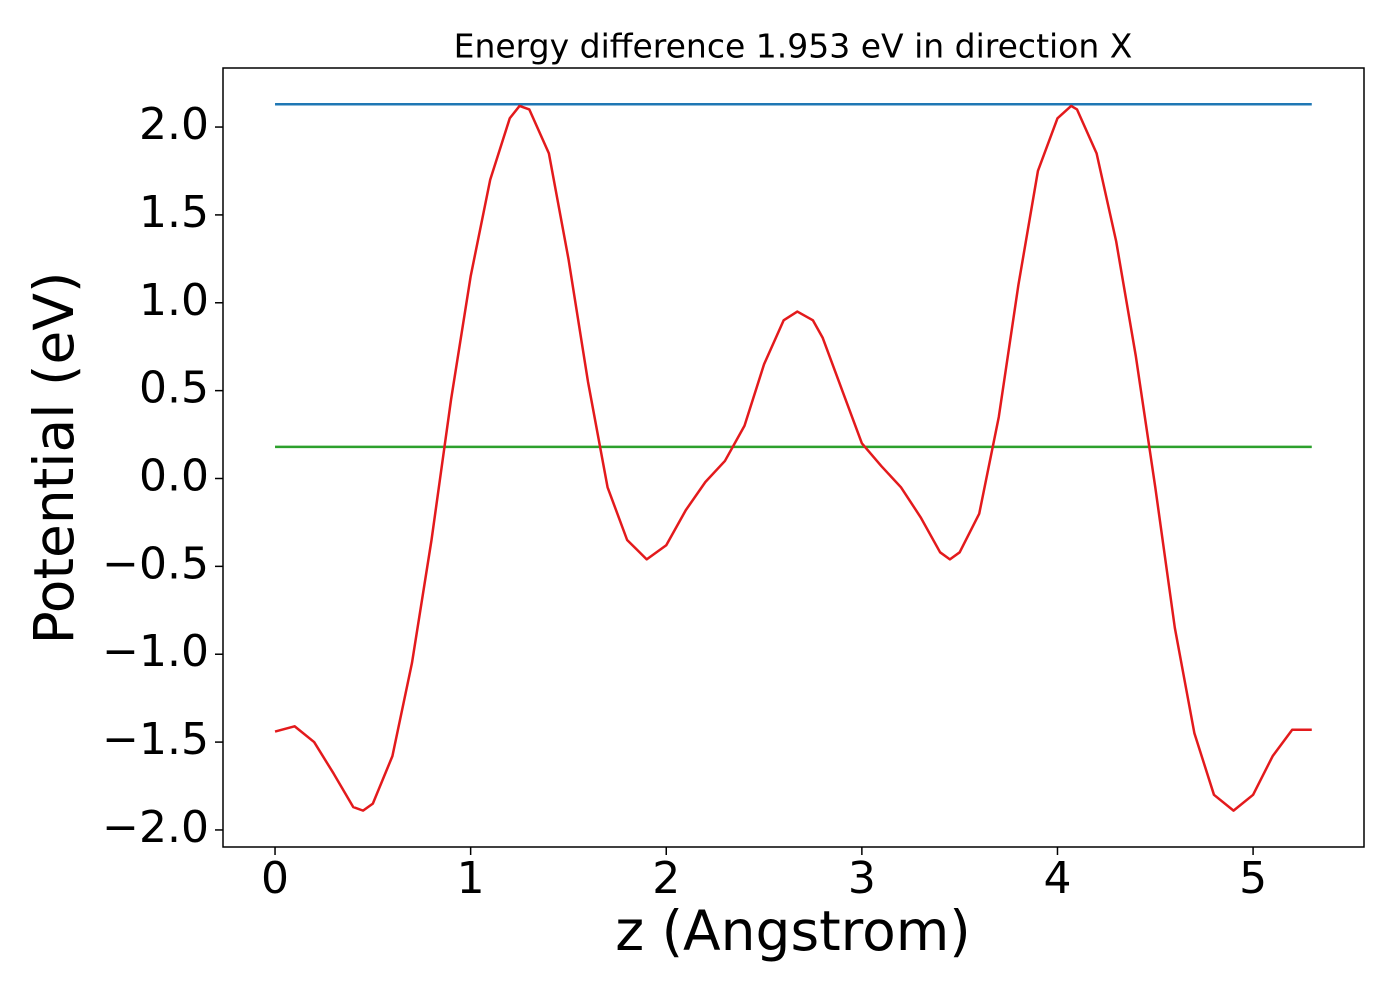  Describe the element at coordinates (155, 651) in the screenshot. I see `y-tick-label: −1.0` at that location.